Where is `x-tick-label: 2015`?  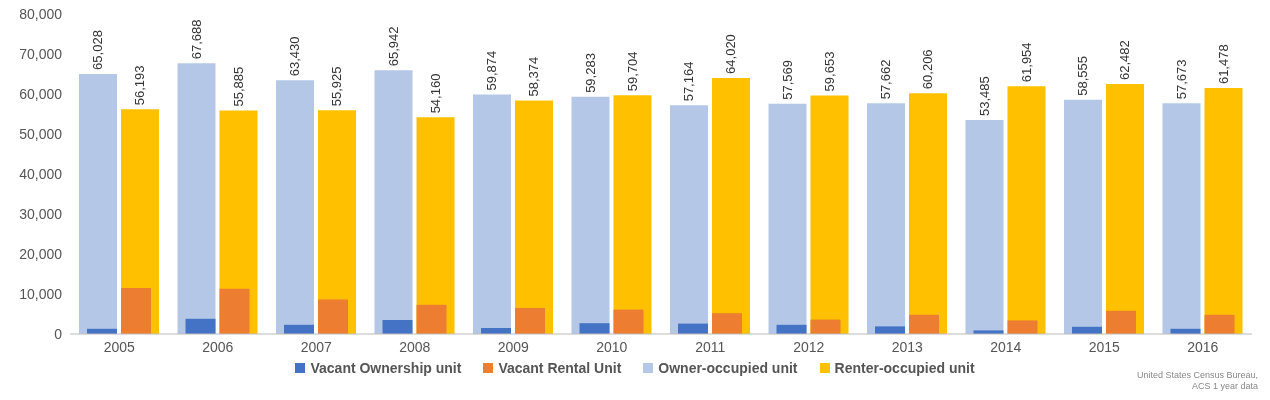
x-tick-label: 2015 is located at coordinates (1104, 346).